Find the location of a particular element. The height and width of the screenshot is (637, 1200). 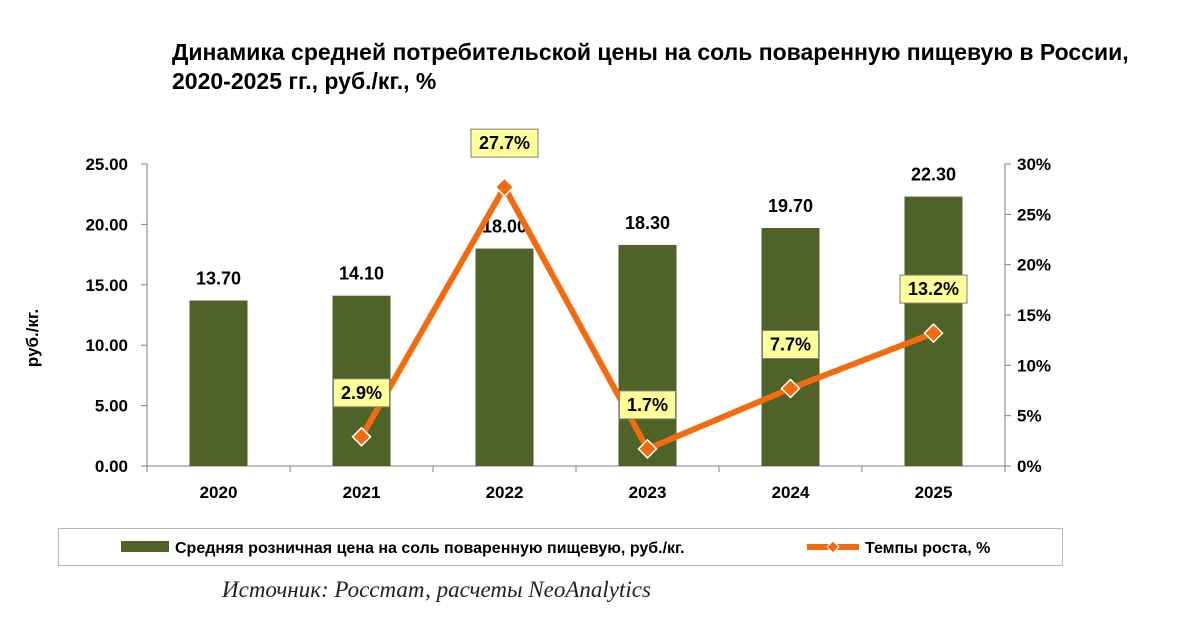

y2-tick-label: 0% is located at coordinates (1029, 466).